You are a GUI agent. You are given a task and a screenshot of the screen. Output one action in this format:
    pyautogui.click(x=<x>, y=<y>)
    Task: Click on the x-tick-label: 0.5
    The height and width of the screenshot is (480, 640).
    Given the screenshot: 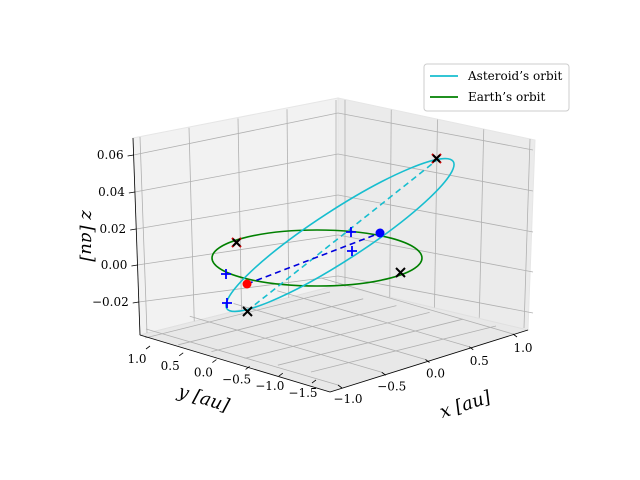 What is the action you would take?
    pyautogui.click(x=479, y=361)
    